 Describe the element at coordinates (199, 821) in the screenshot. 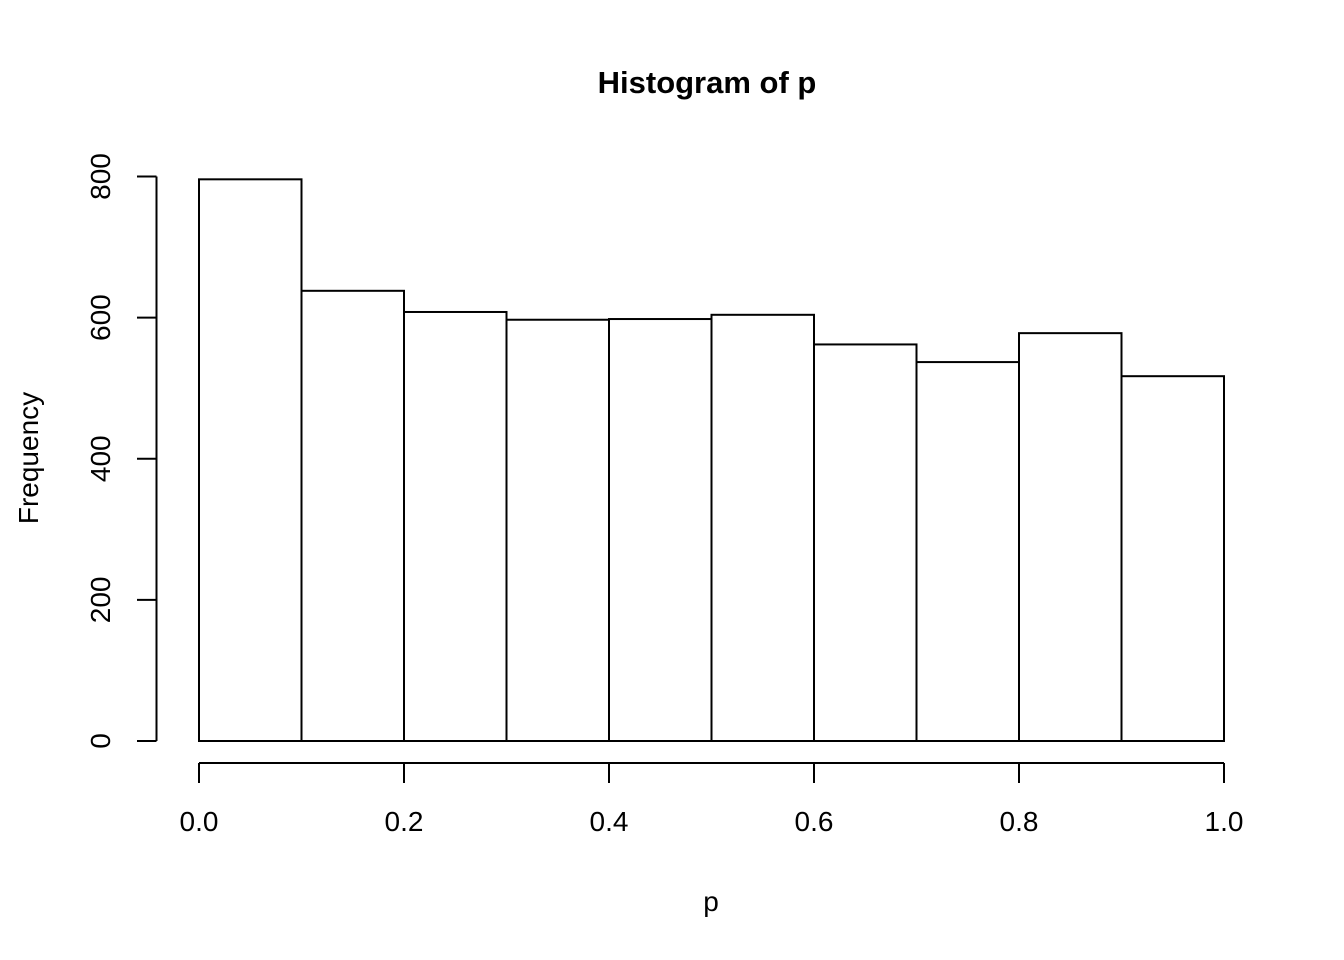

I see `x-tick-label: 0.0` at that location.